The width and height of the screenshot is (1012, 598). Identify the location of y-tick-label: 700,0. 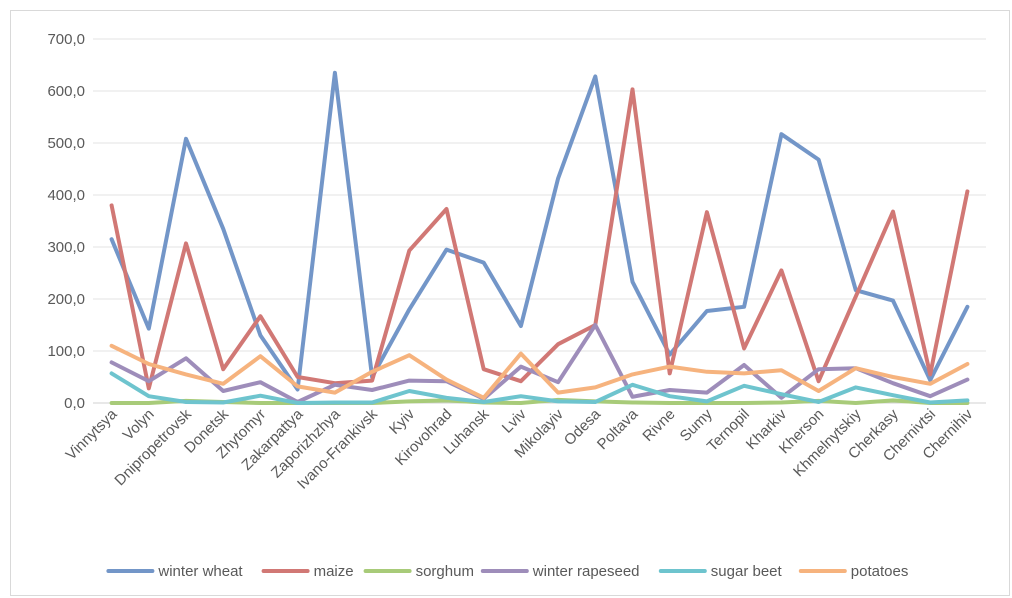
(66, 39).